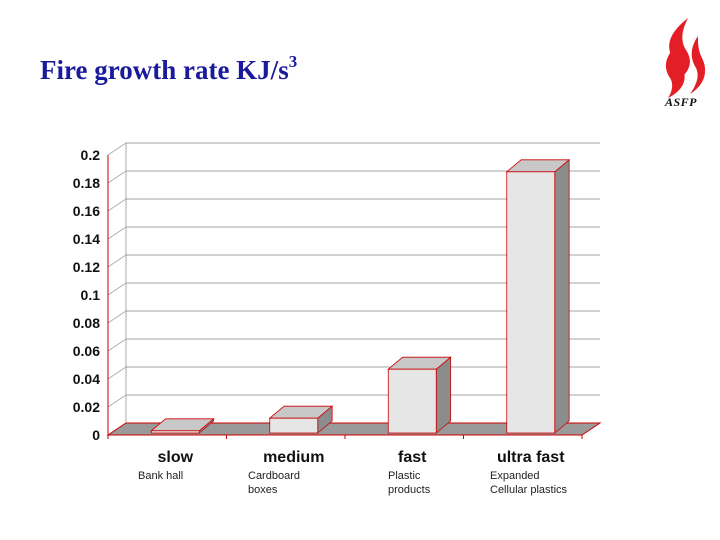 This screenshot has width=720, height=540. I want to click on y-tick-label: 0.08, so click(86, 323).